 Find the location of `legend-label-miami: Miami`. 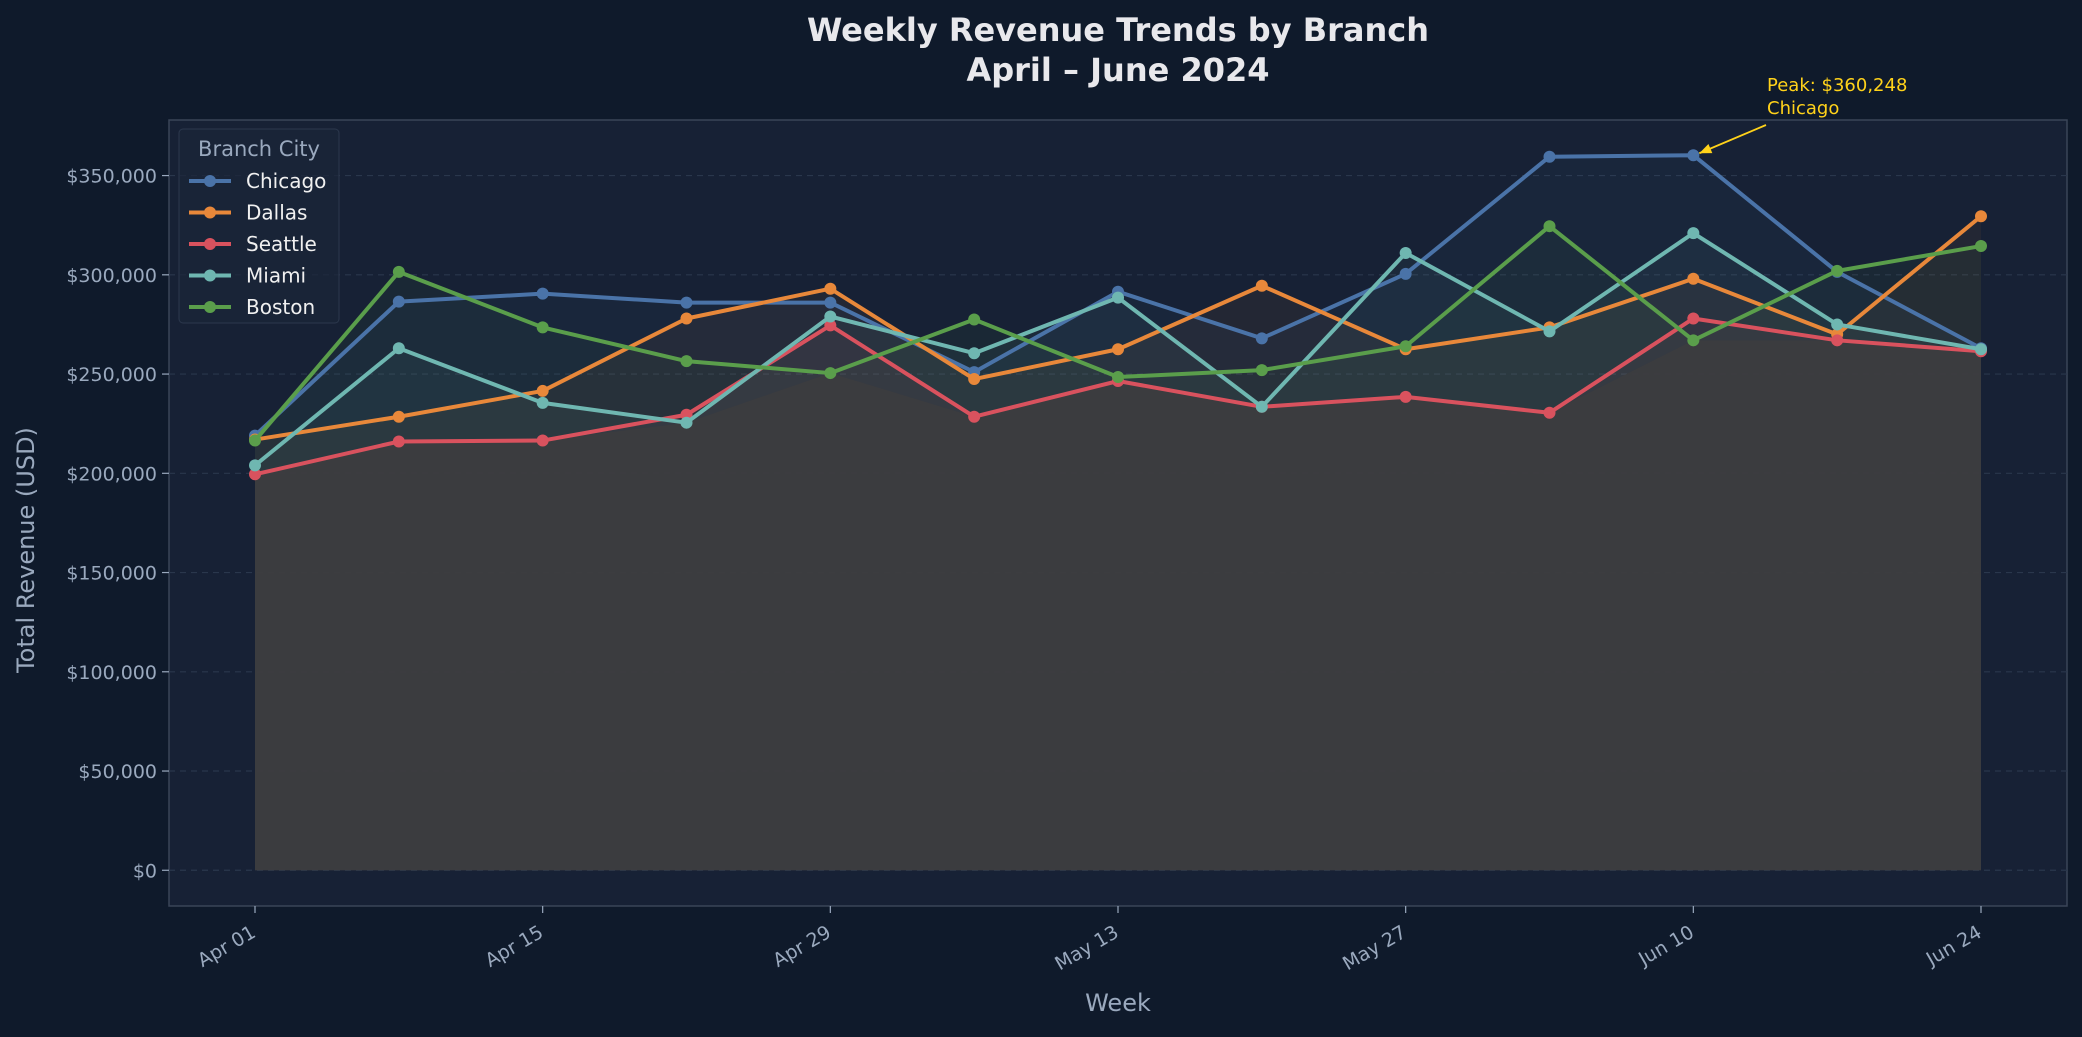

legend-label-miami: Miami is located at coordinates (276, 276).